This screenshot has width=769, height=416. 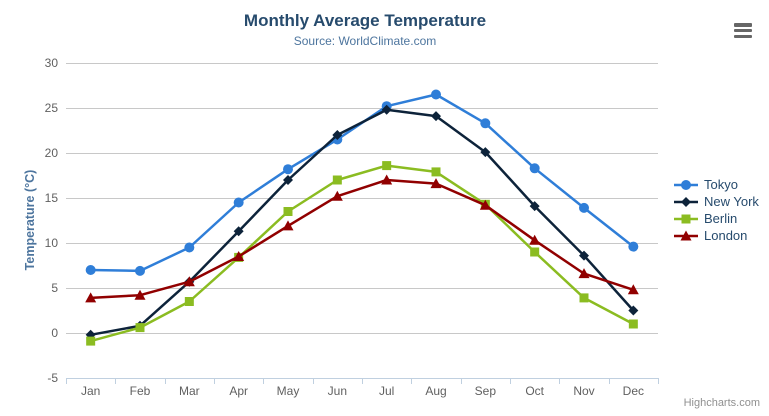 I want to click on hamburger-icon, so click(x=743, y=25).